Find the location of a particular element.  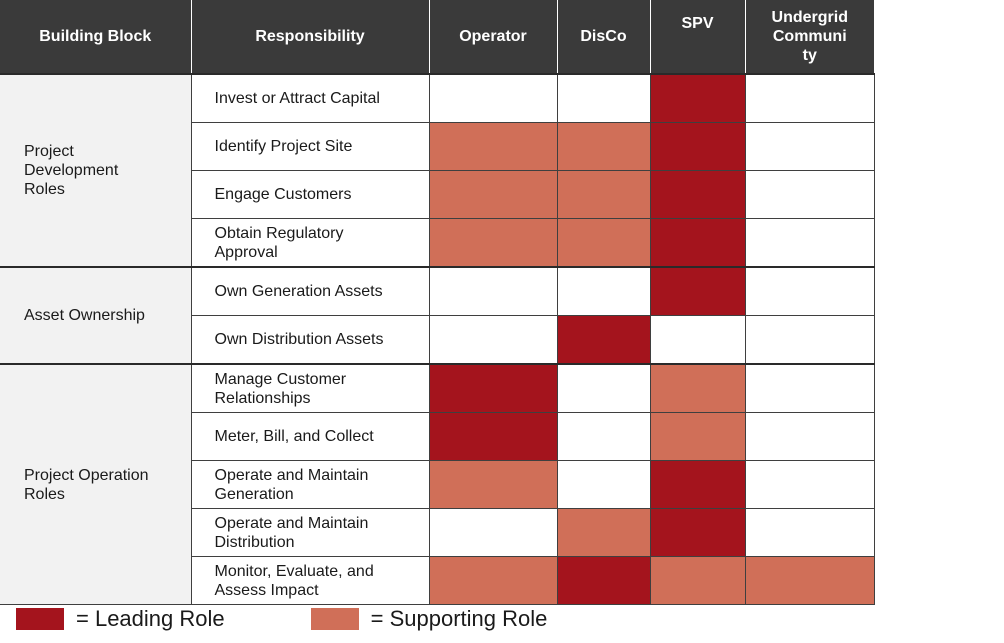

table-row: Operate and Maintain Generation is located at coordinates (437, 484).